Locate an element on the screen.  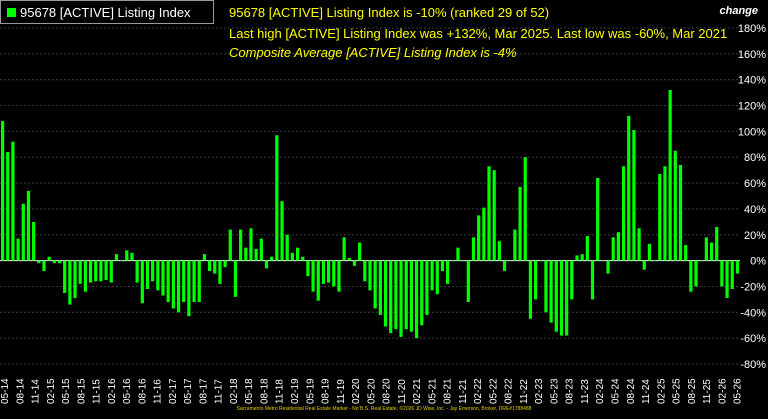
x-tick-label: 05-15 is located at coordinates (66, 391).